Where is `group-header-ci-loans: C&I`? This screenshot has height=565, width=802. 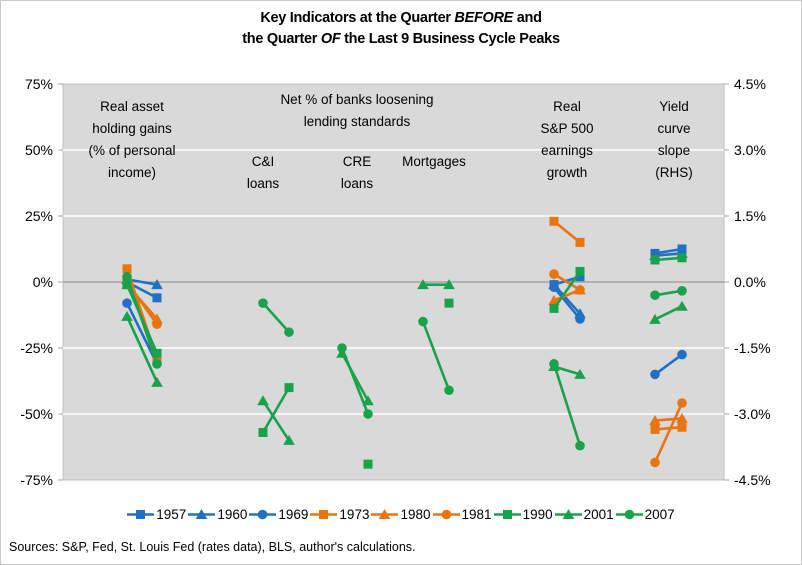 group-header-ci-loans: C&I is located at coordinates (263, 161).